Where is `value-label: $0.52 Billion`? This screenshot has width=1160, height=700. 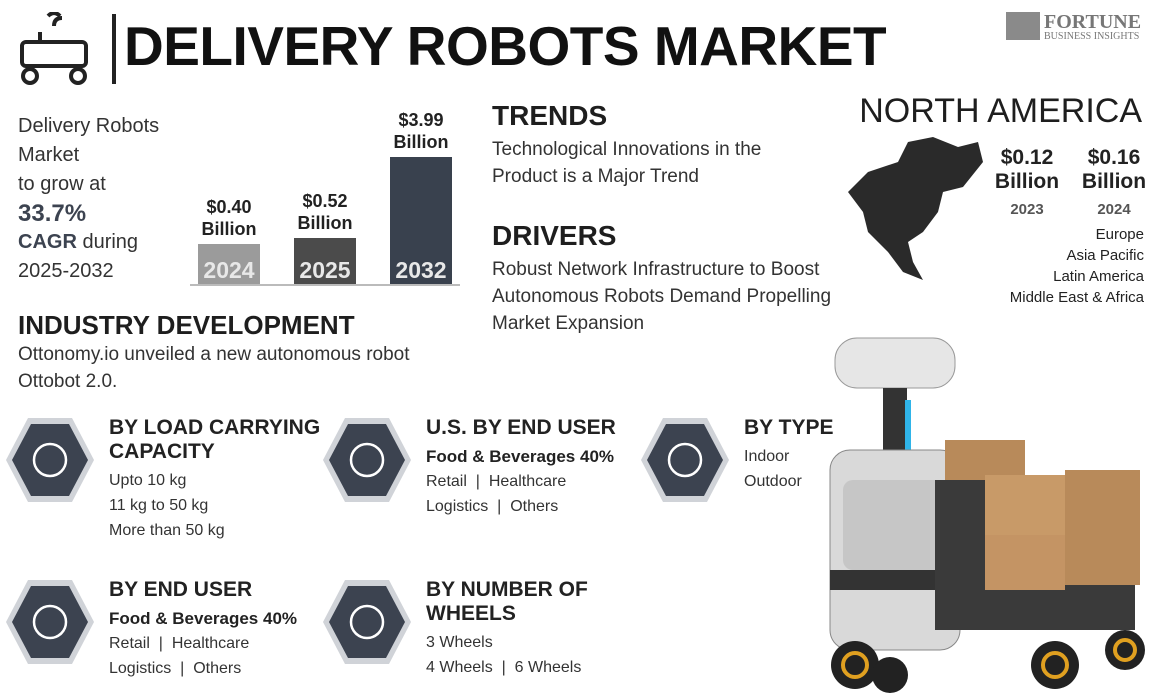
value-label: $0.52 Billion is located at coordinates (325, 212).